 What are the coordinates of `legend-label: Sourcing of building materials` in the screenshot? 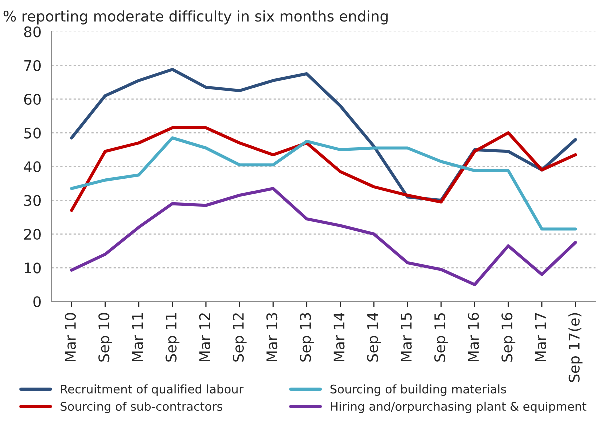 It's located at (418, 390).